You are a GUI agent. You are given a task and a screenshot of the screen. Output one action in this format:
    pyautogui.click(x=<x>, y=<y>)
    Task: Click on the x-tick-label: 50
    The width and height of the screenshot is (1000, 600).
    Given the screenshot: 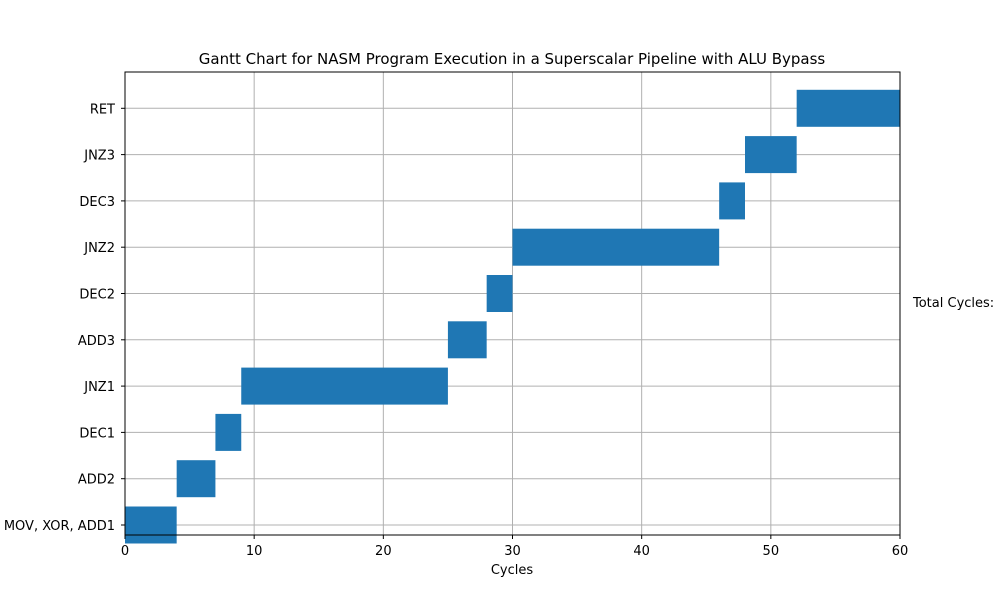 What is the action you would take?
    pyautogui.click(x=771, y=551)
    